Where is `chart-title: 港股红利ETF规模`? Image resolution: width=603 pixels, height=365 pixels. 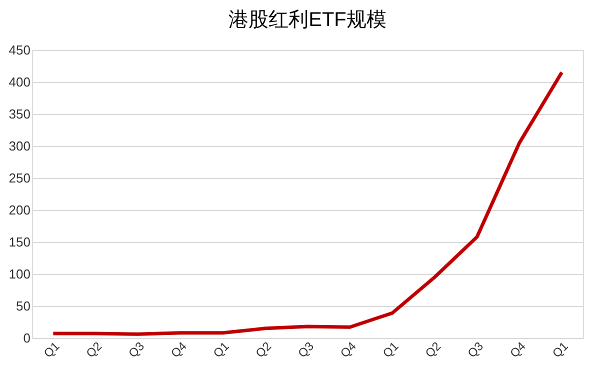
chart-title: 港股红利ETF规模 is located at coordinates (307, 20).